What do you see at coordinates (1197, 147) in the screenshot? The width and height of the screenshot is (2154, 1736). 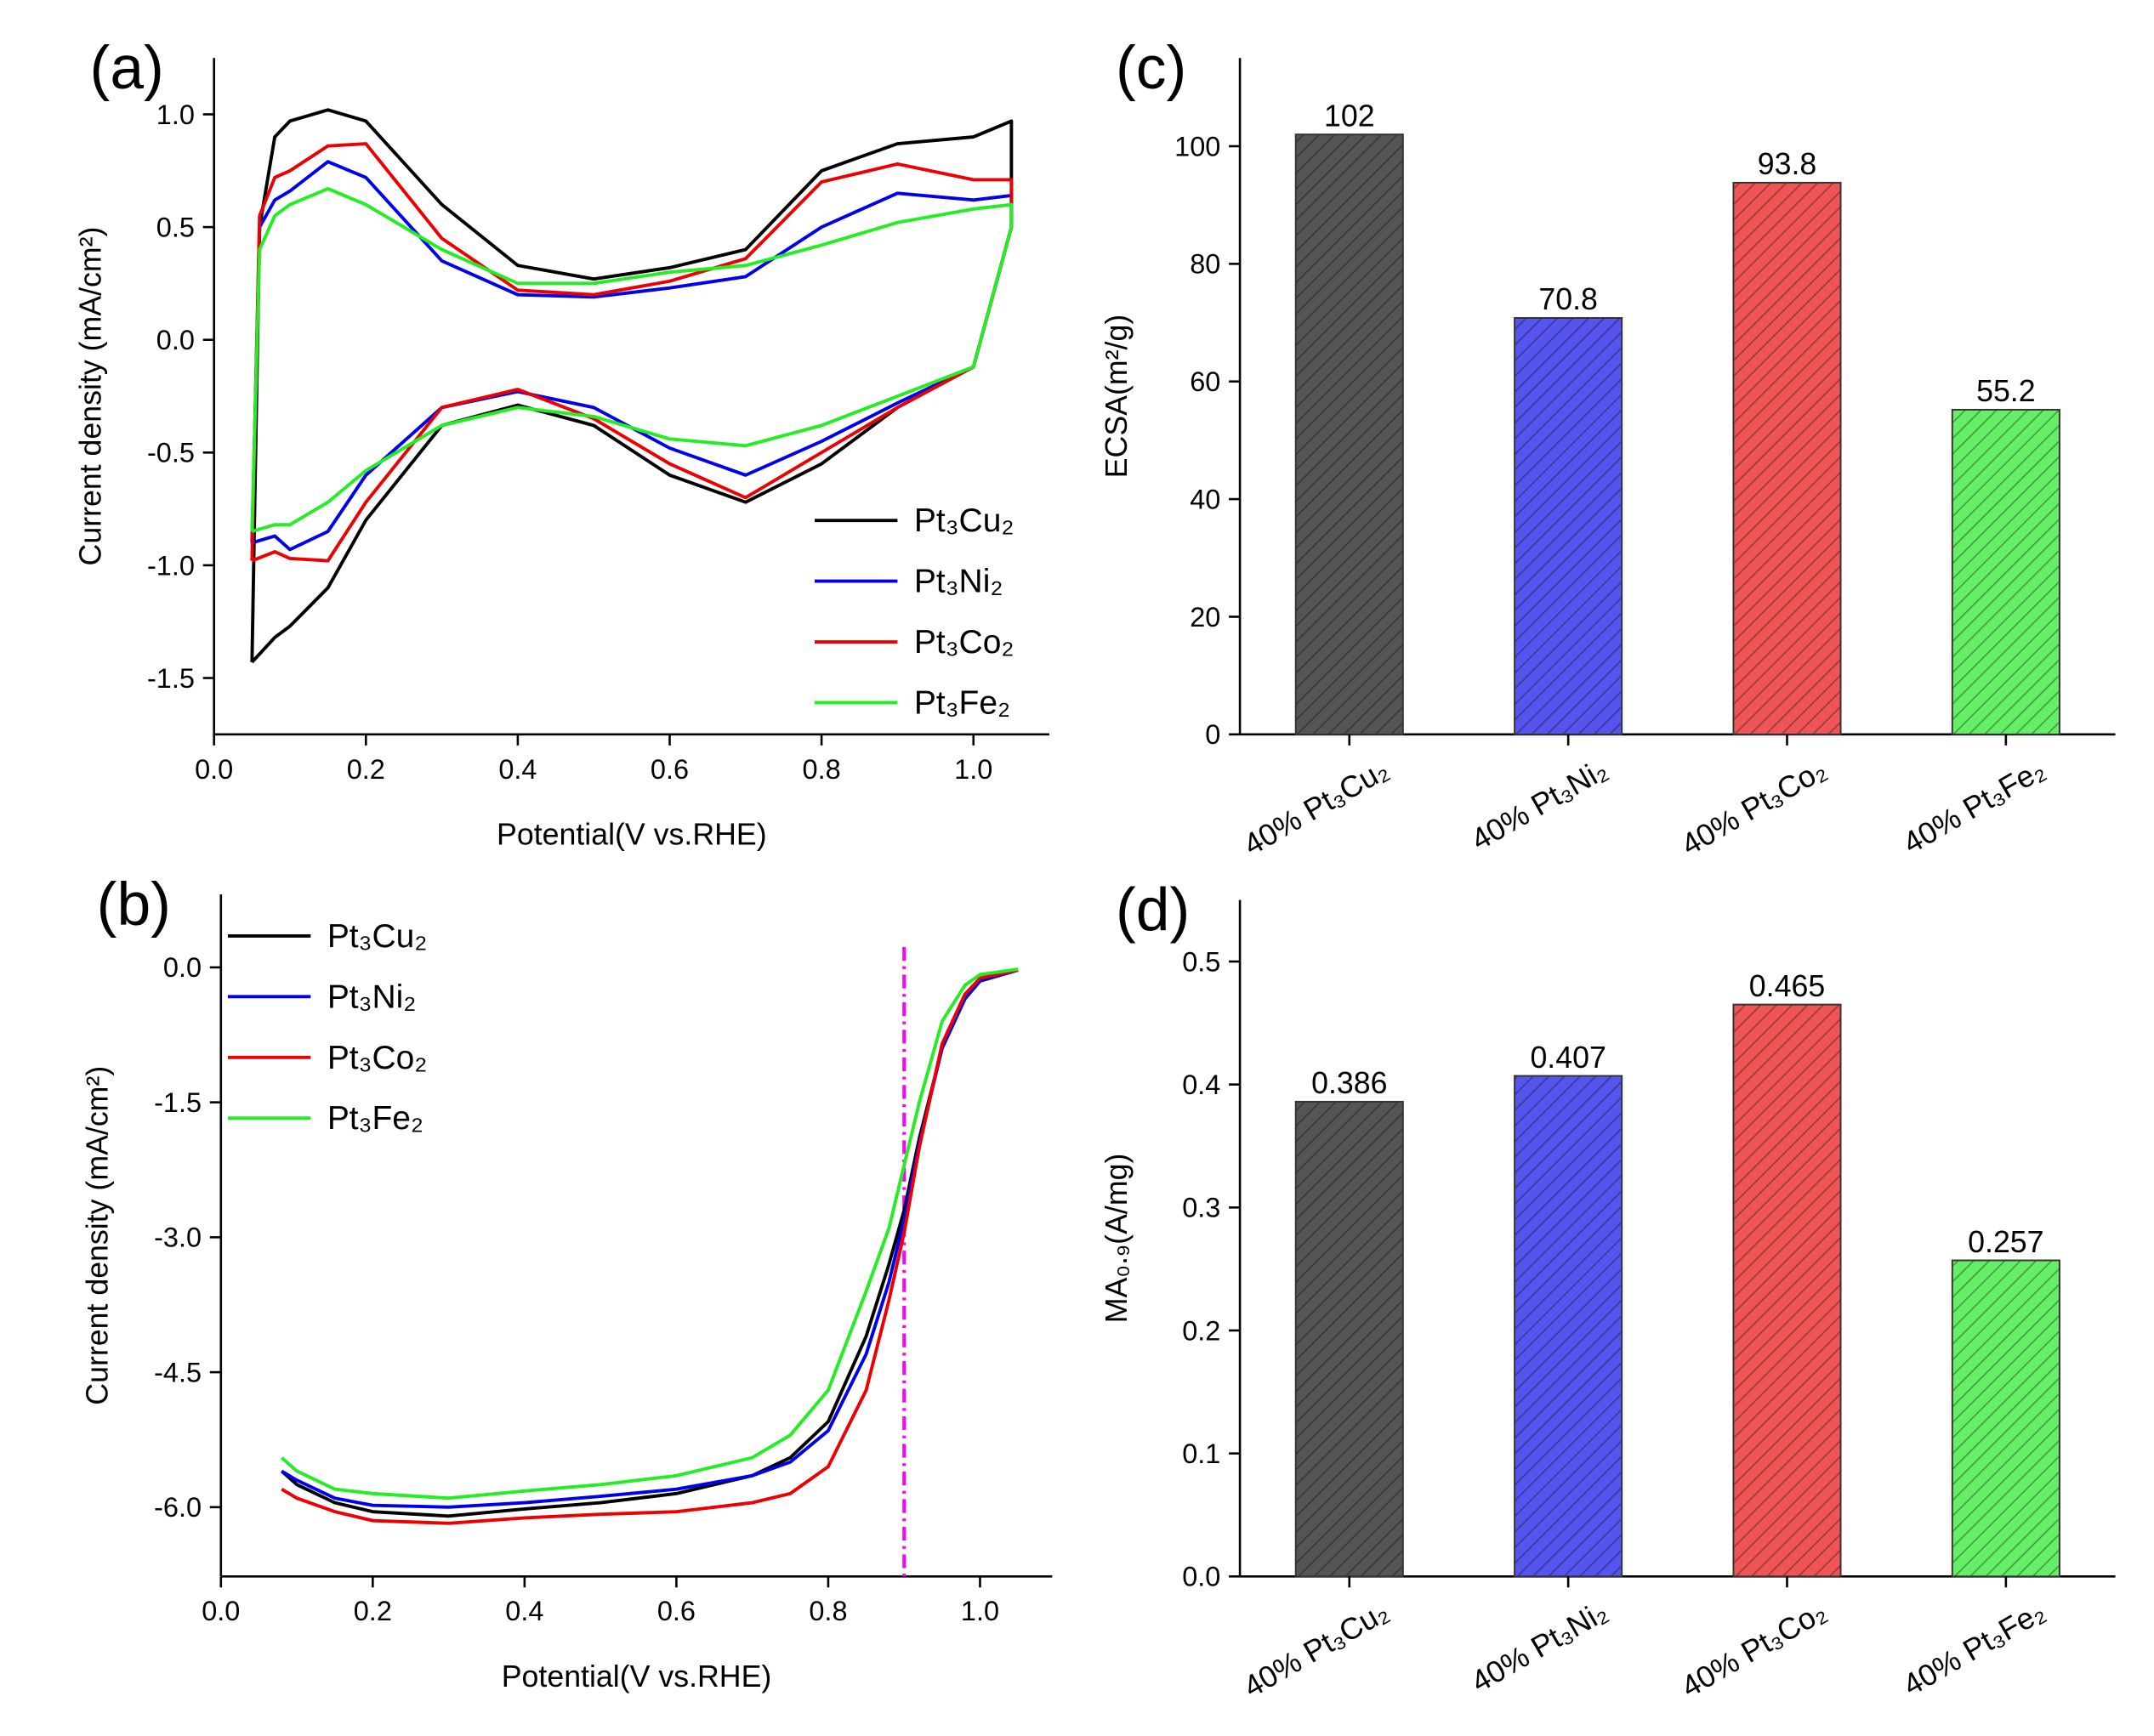 I see `y-tick-label: 100` at bounding box center [1197, 147].